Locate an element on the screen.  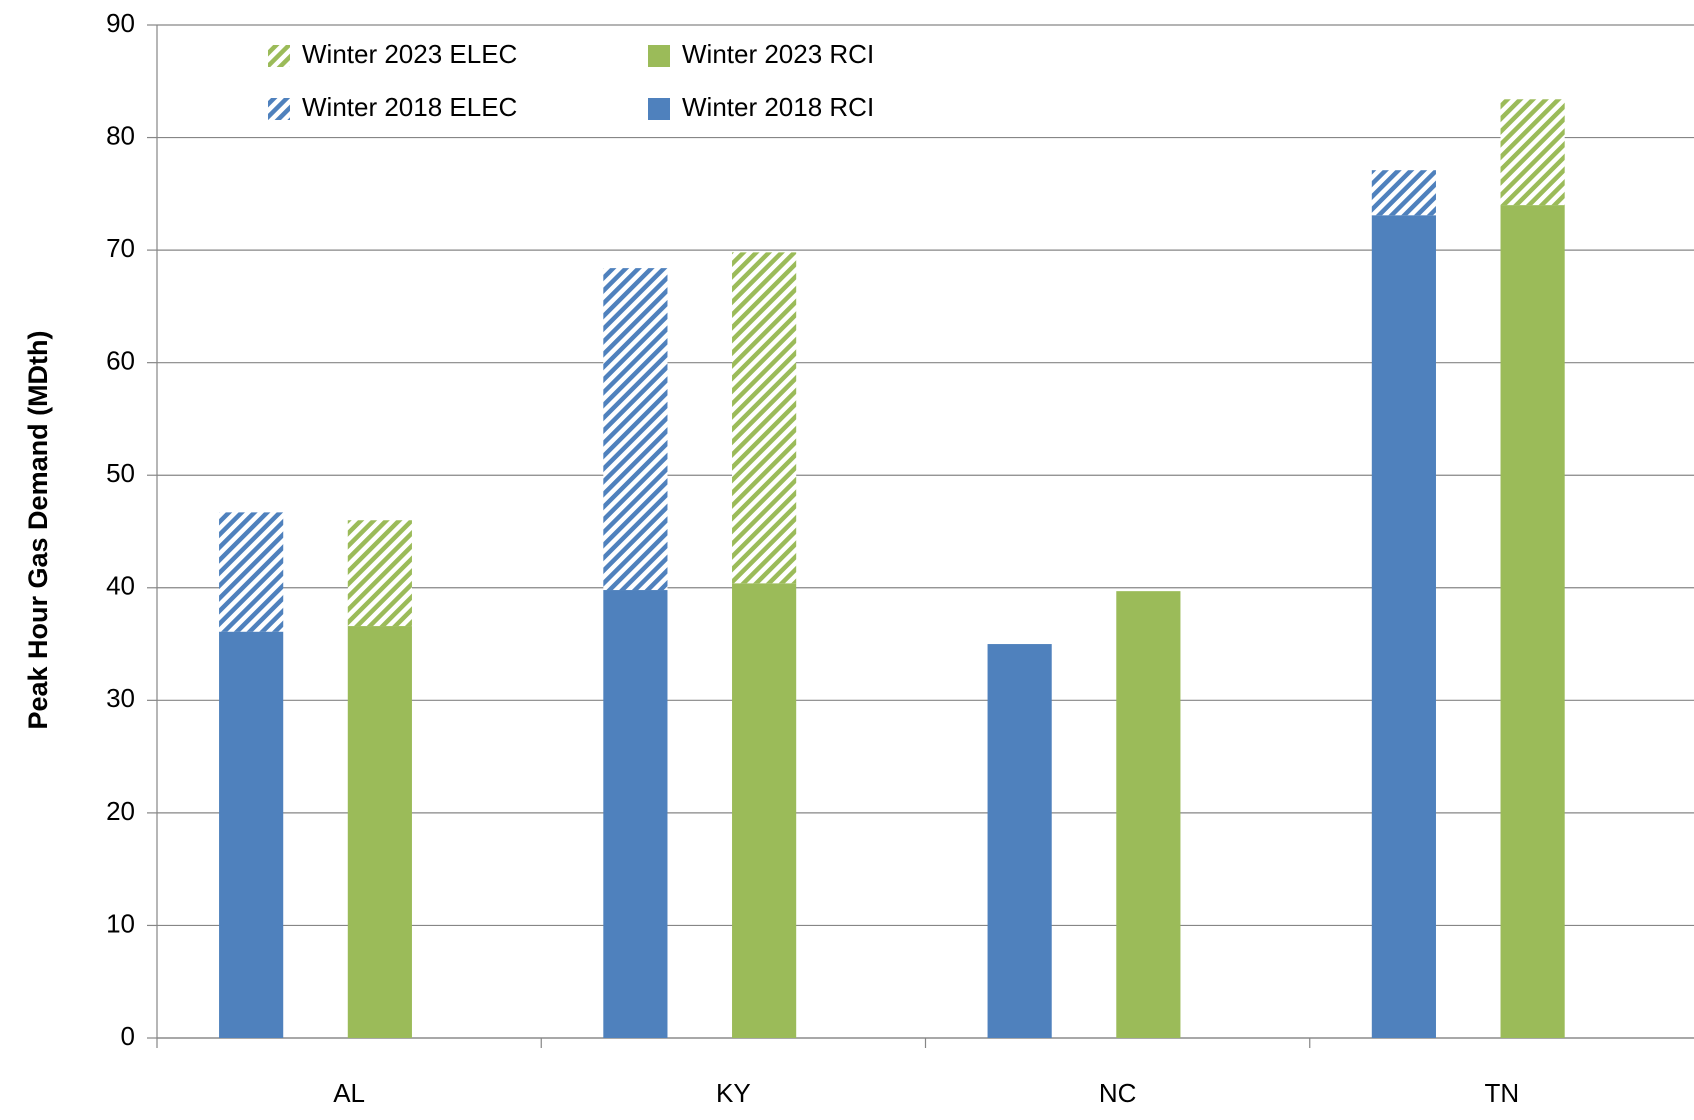
y-tick-label: 30 is located at coordinates (120, 698).